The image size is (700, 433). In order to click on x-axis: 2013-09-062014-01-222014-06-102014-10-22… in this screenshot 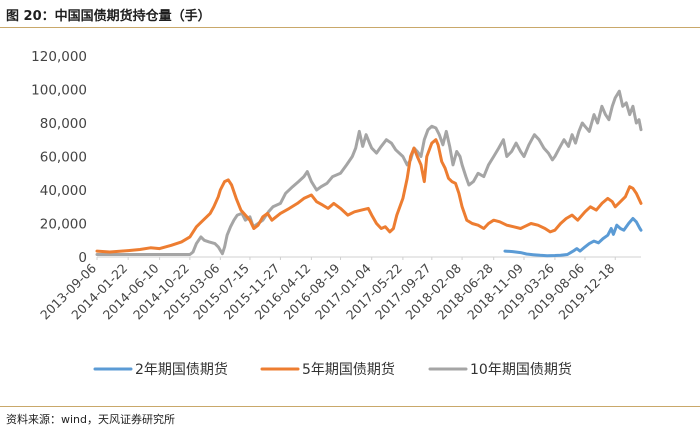, I will do `click(339, 289)`.